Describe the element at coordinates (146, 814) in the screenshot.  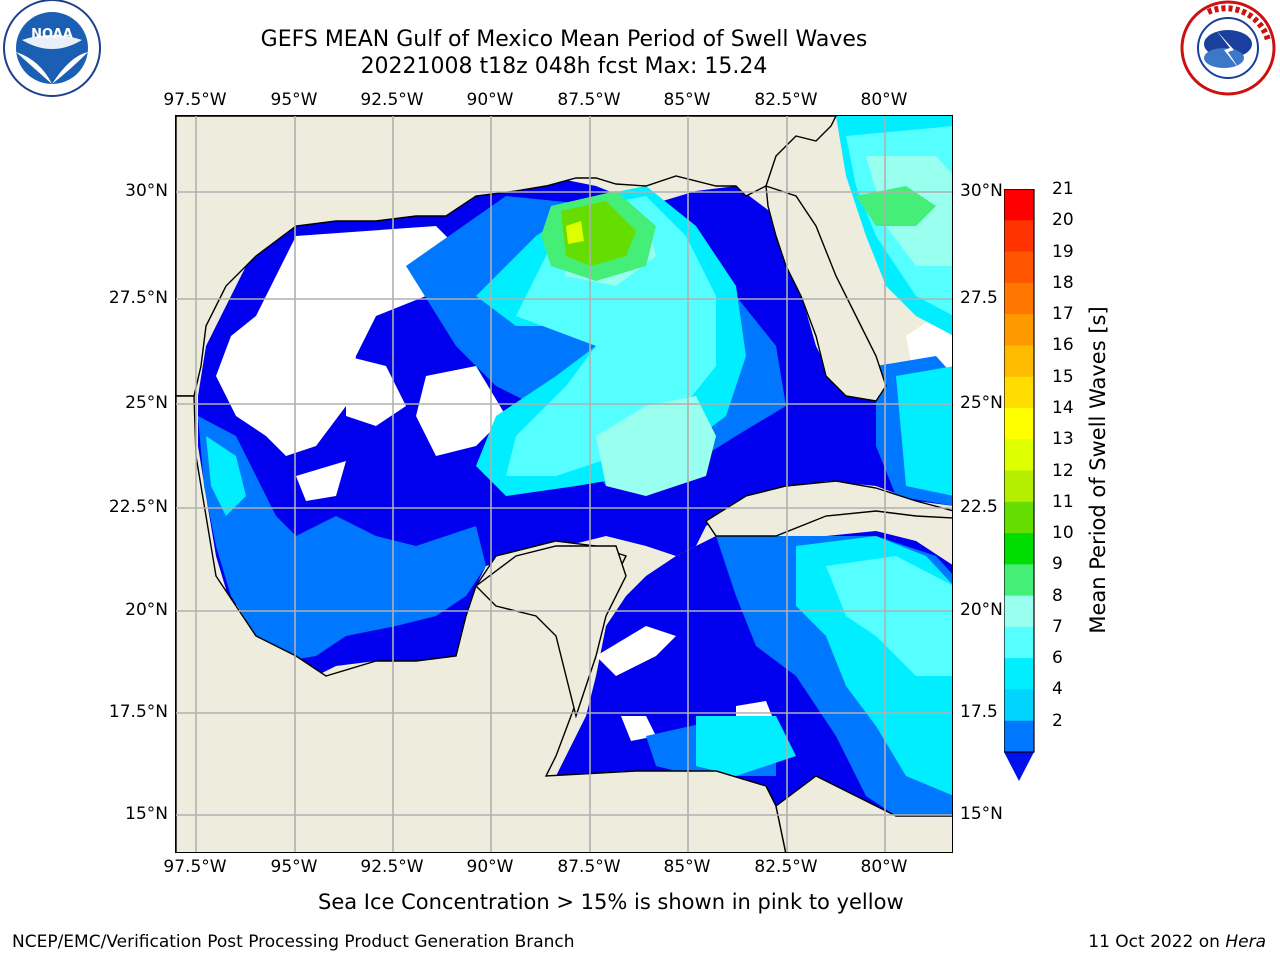
I see `lat-label-left: 15°N` at that location.